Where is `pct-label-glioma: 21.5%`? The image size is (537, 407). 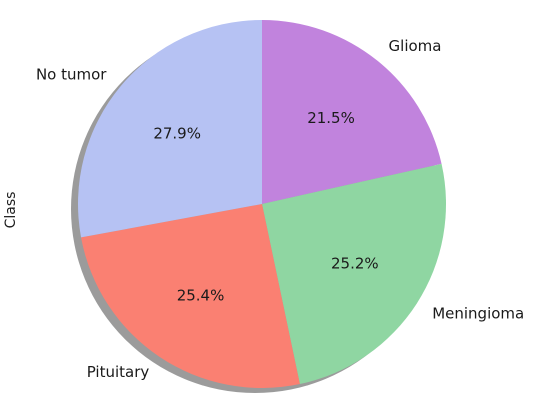 pct-label-glioma: 21.5% is located at coordinates (331, 118).